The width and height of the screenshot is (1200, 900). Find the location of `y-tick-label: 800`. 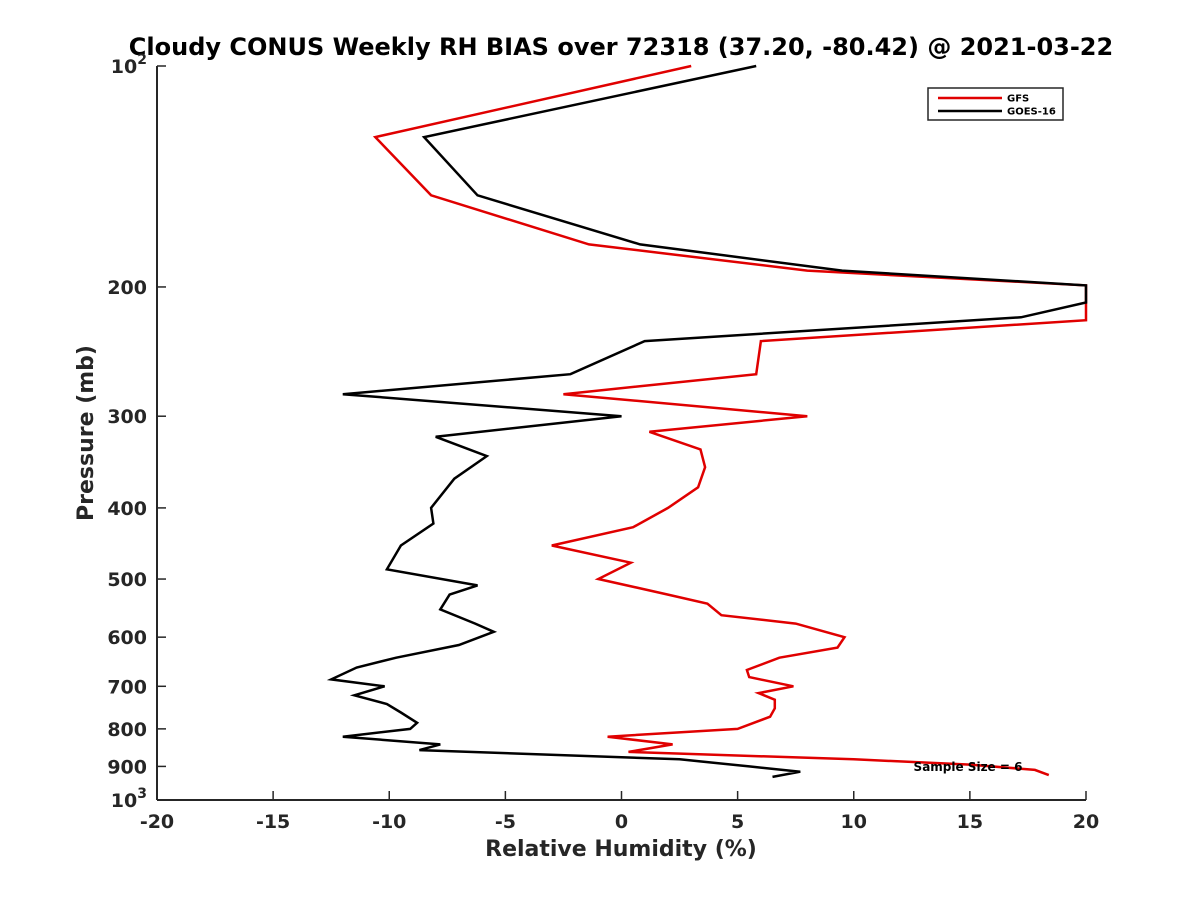

y-tick-label: 800 is located at coordinates (127, 730).